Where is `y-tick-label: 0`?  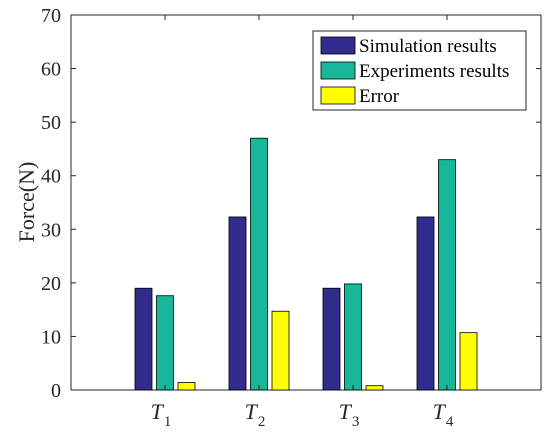 y-tick-label: 0 is located at coordinates (56, 391).